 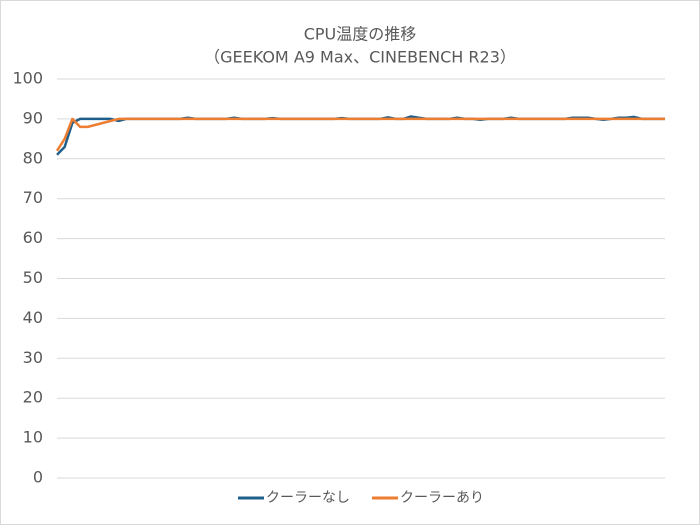 I want to click on y-tick-label: 0, so click(x=38, y=477).